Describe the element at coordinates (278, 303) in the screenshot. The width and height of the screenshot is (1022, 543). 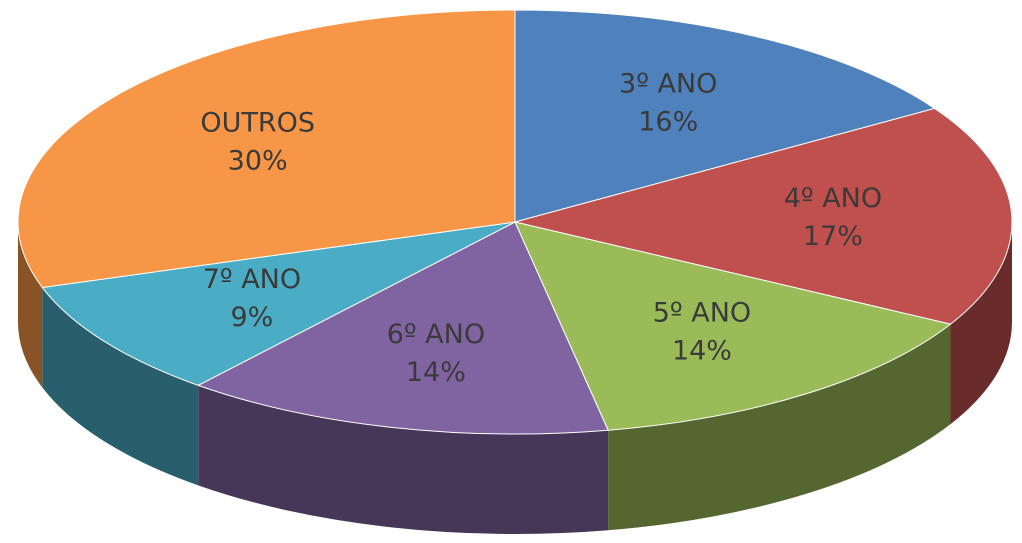
I see `slice-top` at that location.